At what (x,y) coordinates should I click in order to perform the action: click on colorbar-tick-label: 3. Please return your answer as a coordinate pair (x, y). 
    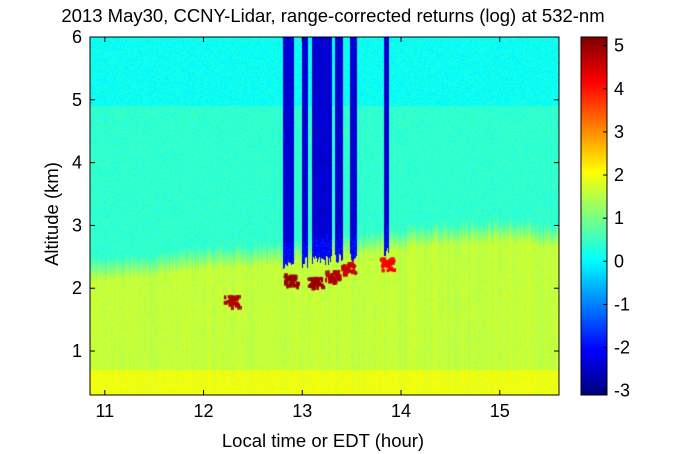
    Looking at the image, I should click on (619, 132).